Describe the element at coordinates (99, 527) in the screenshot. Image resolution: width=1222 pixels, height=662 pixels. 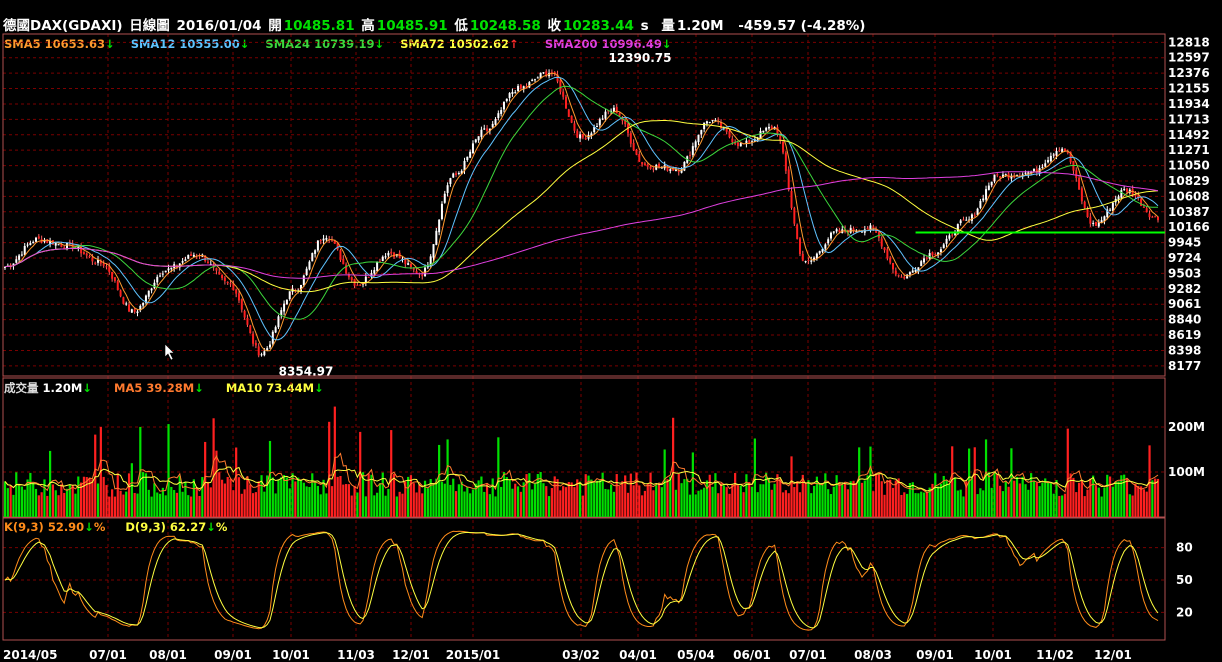
I see `k-suffix: %` at that location.